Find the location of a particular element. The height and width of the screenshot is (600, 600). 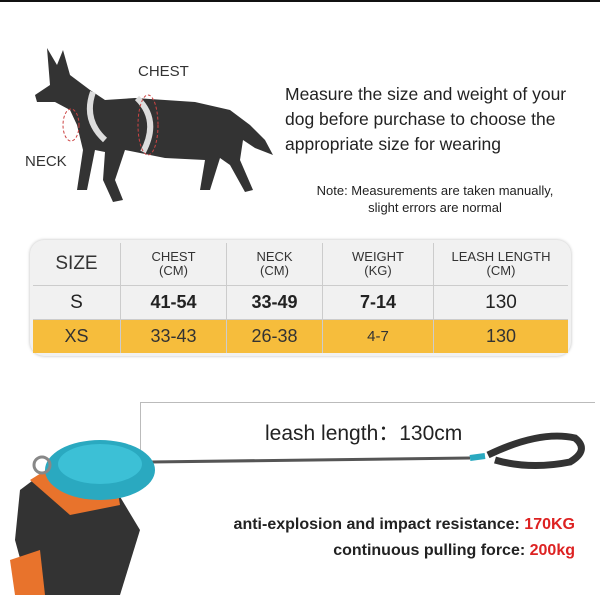

header-chest: CHEST (CM) is located at coordinates (173, 264).